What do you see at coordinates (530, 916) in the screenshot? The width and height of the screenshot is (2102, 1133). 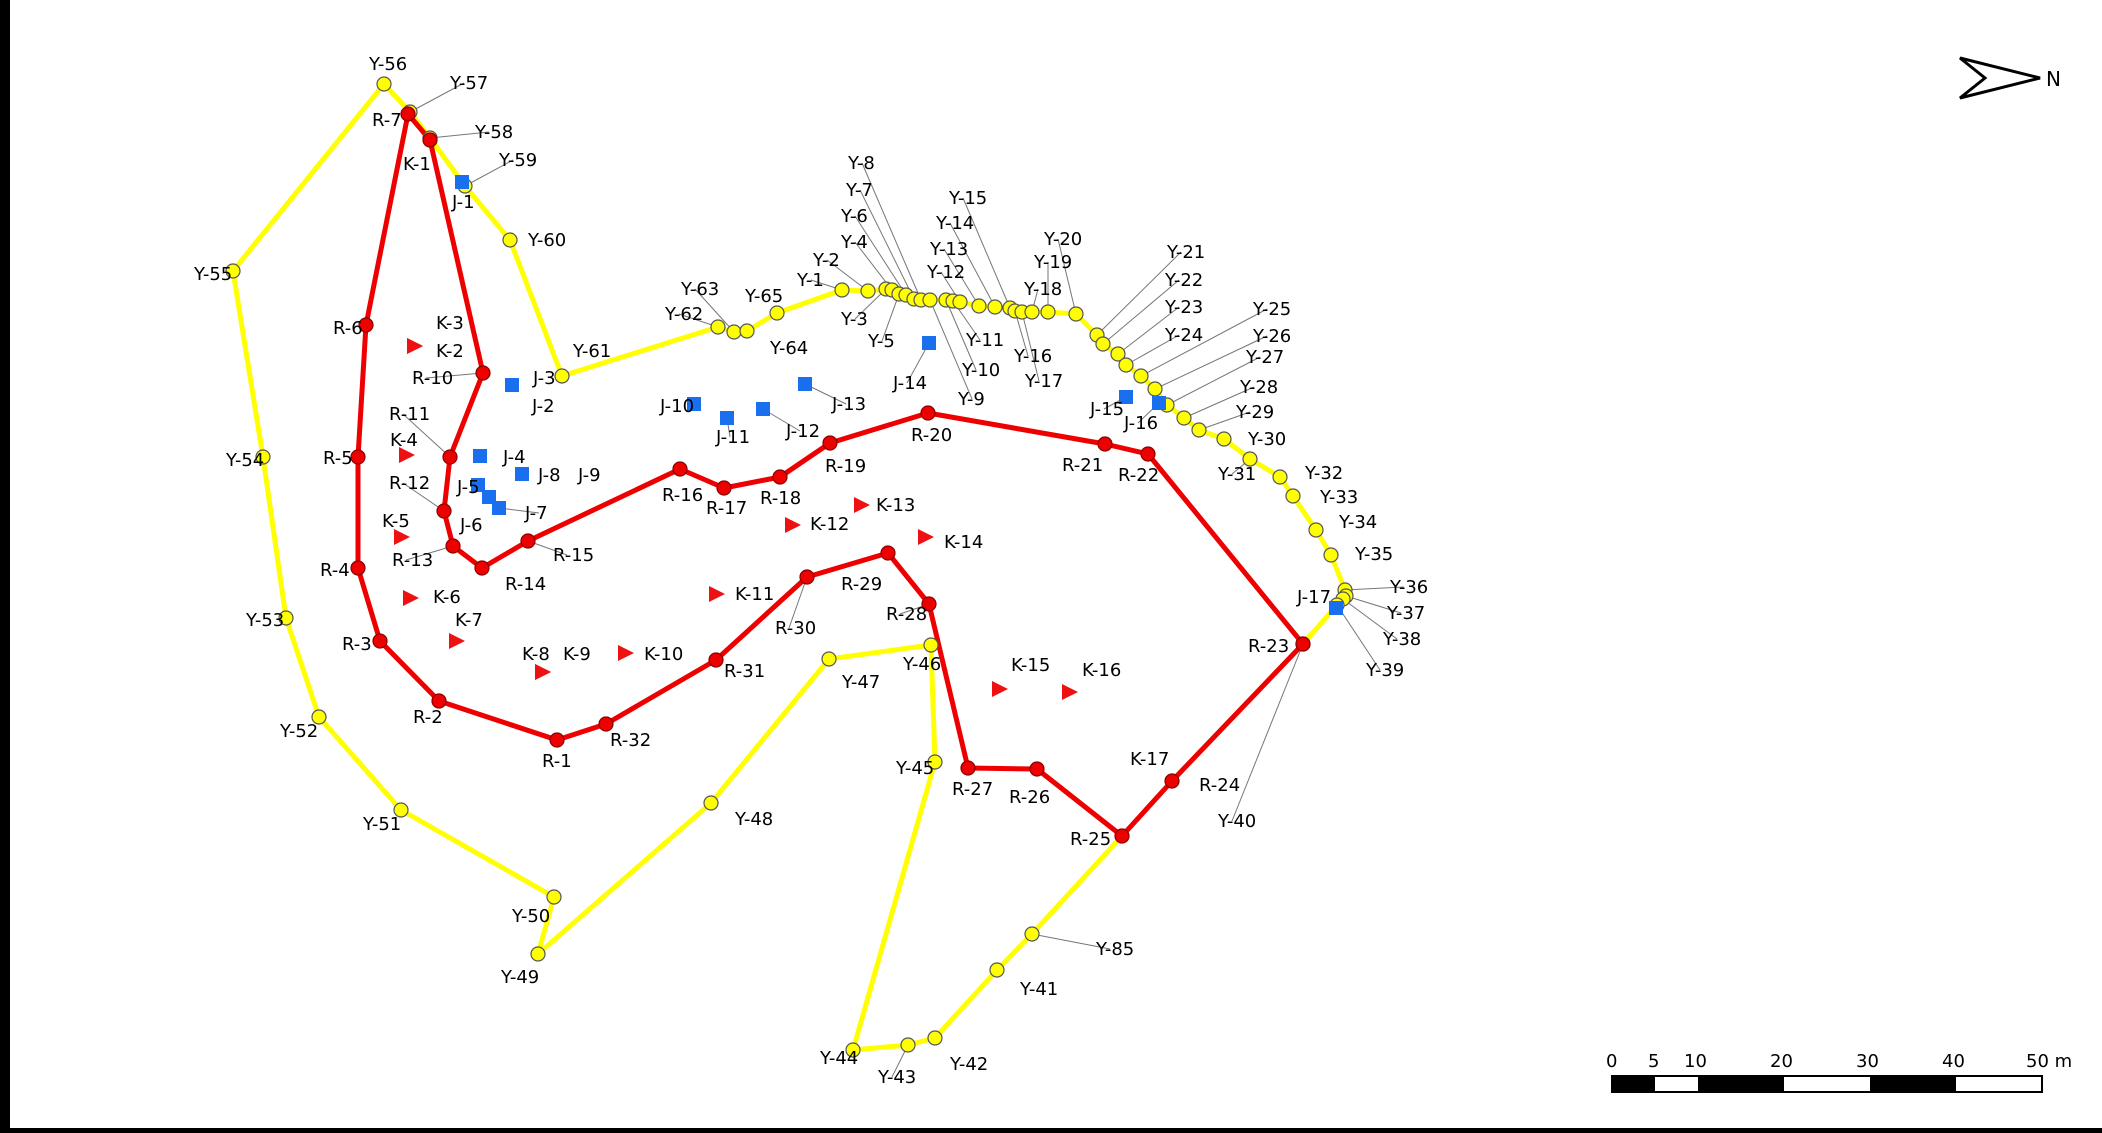 I see `yellow-point-label: Y-50` at bounding box center [530, 916].